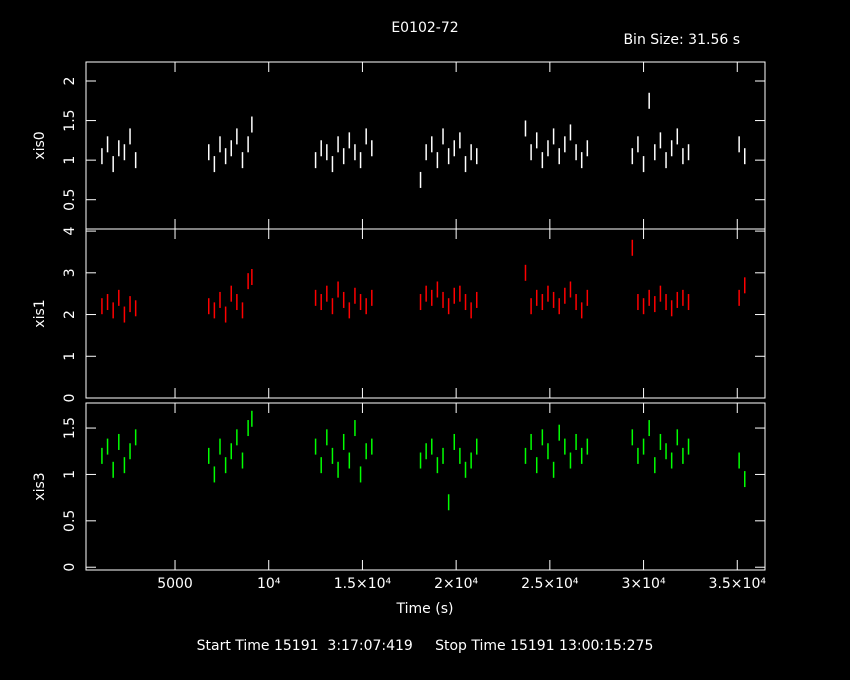  I want to click on bin-size: Bin Size: 31.56 s, so click(681, 40).